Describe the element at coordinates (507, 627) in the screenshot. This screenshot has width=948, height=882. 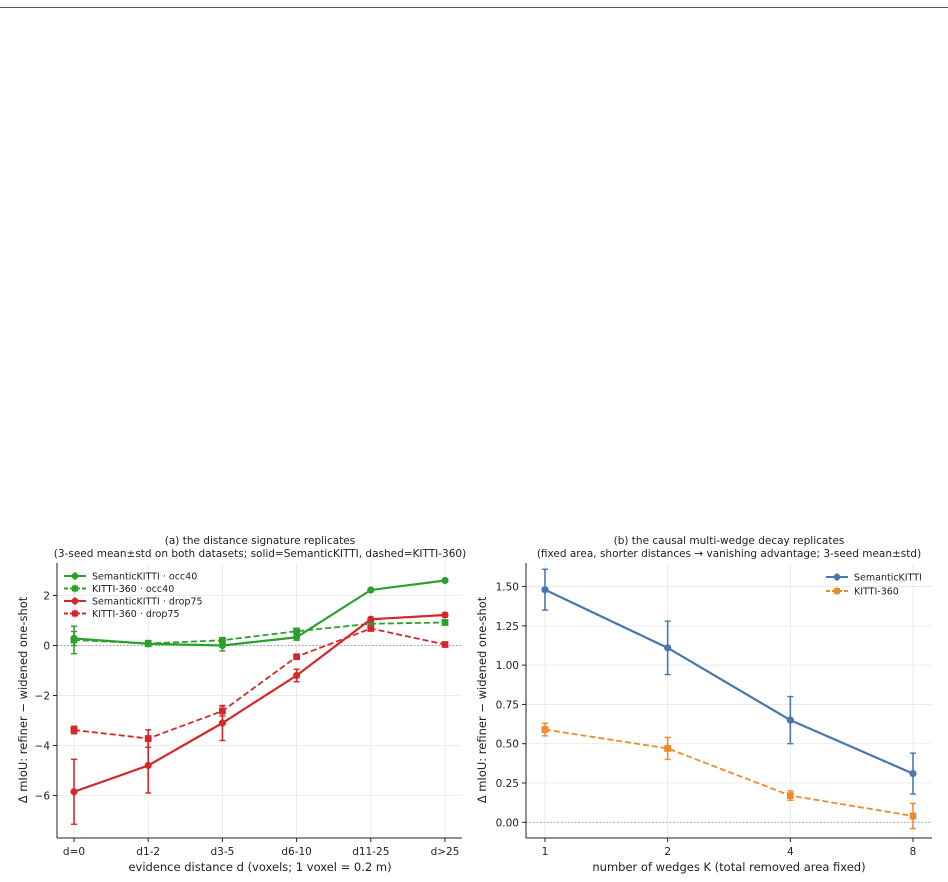
I see `y-tick-label: 1.25` at that location.